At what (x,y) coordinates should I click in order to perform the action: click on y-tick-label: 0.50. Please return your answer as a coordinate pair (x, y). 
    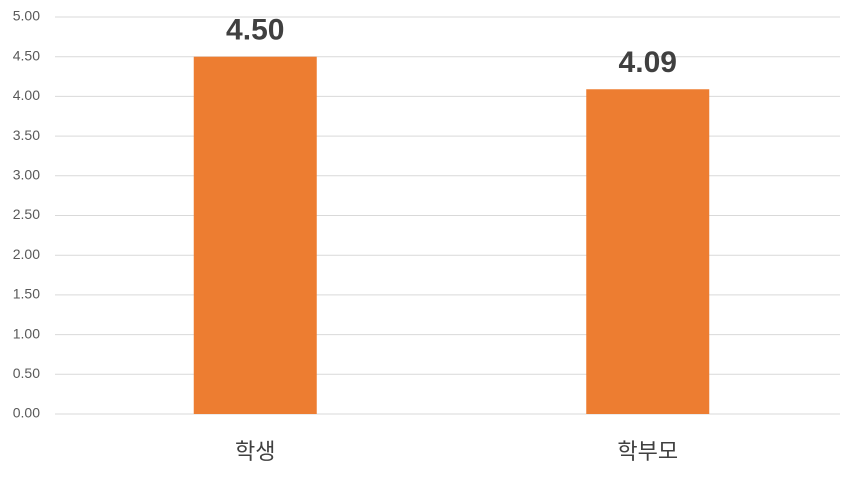
    Looking at the image, I should click on (26, 373).